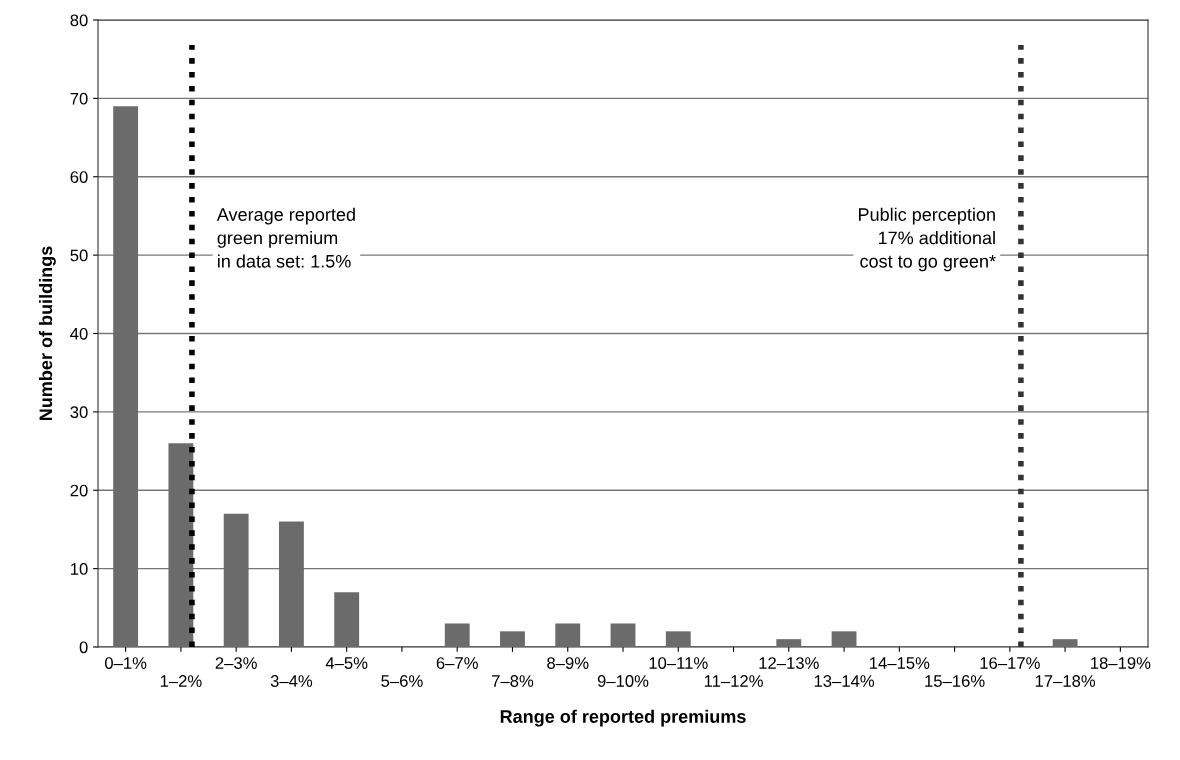 The width and height of the screenshot is (1180, 760). I want to click on x-tick-label: 5–6%, so click(402, 681).